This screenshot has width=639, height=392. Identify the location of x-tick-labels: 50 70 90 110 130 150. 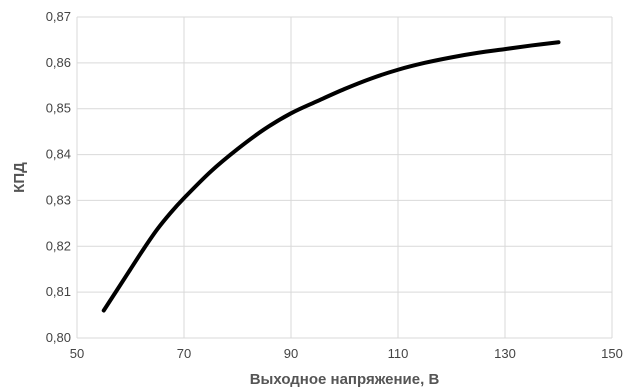
(346, 353).